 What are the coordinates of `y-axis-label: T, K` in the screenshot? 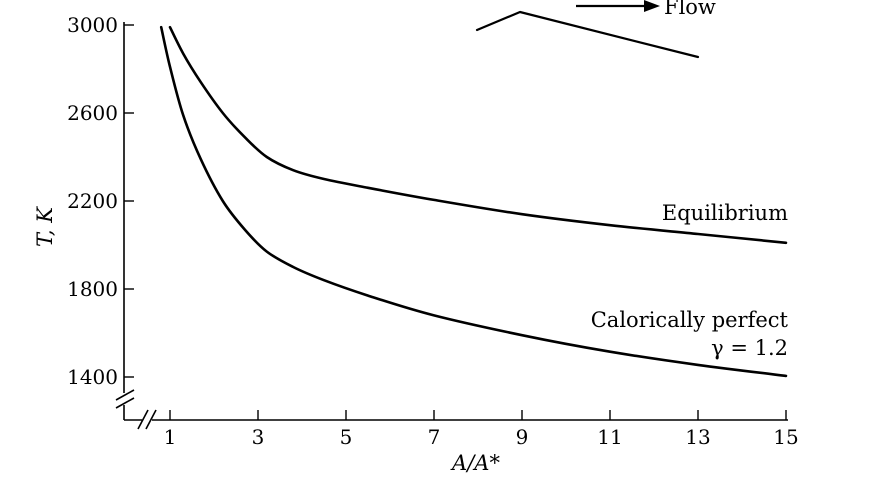 It's located at (45, 226).